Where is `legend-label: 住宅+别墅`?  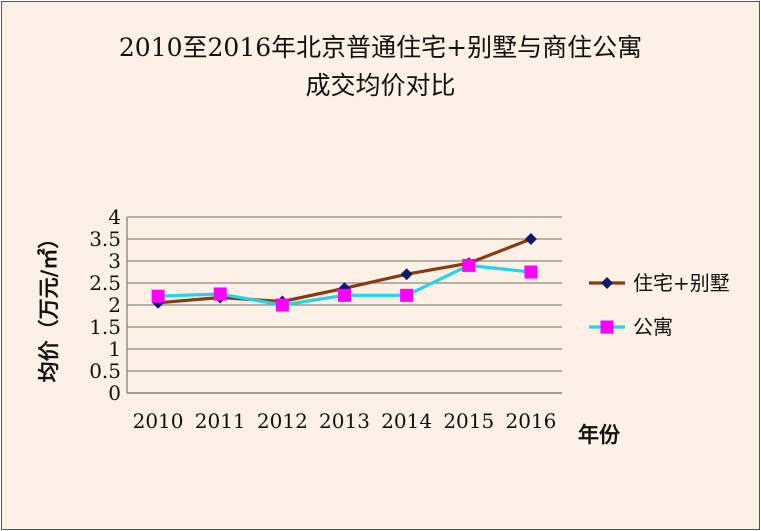
legend-label: 住宅+别墅 is located at coordinates (681, 283).